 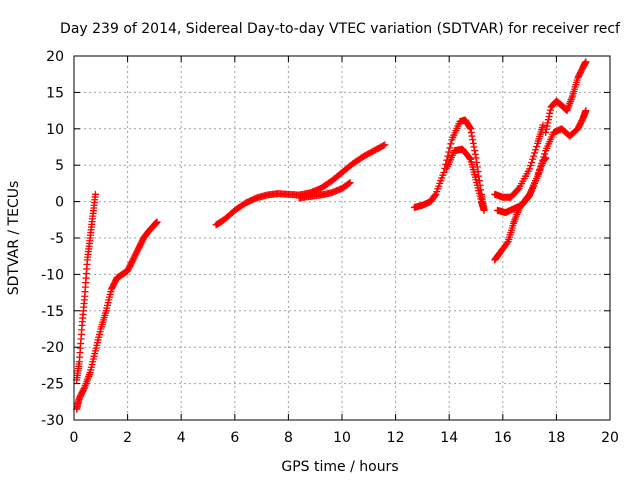 What do you see at coordinates (288, 438) in the screenshot?
I see `x-tick-label: 8` at bounding box center [288, 438].